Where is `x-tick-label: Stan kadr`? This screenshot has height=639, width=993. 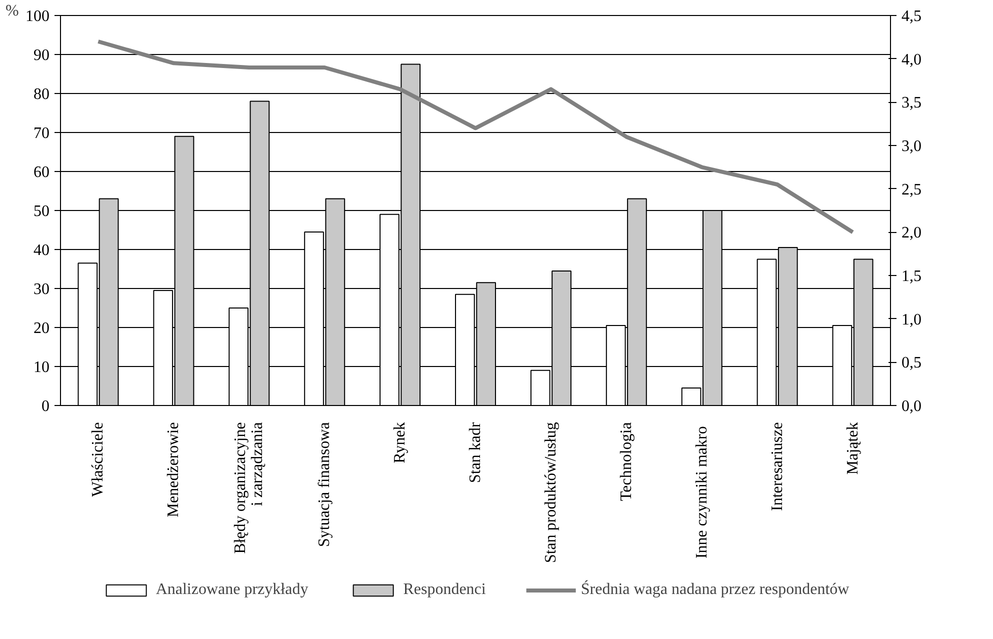 x-tick-label: Stan kadr is located at coordinates (475, 452).